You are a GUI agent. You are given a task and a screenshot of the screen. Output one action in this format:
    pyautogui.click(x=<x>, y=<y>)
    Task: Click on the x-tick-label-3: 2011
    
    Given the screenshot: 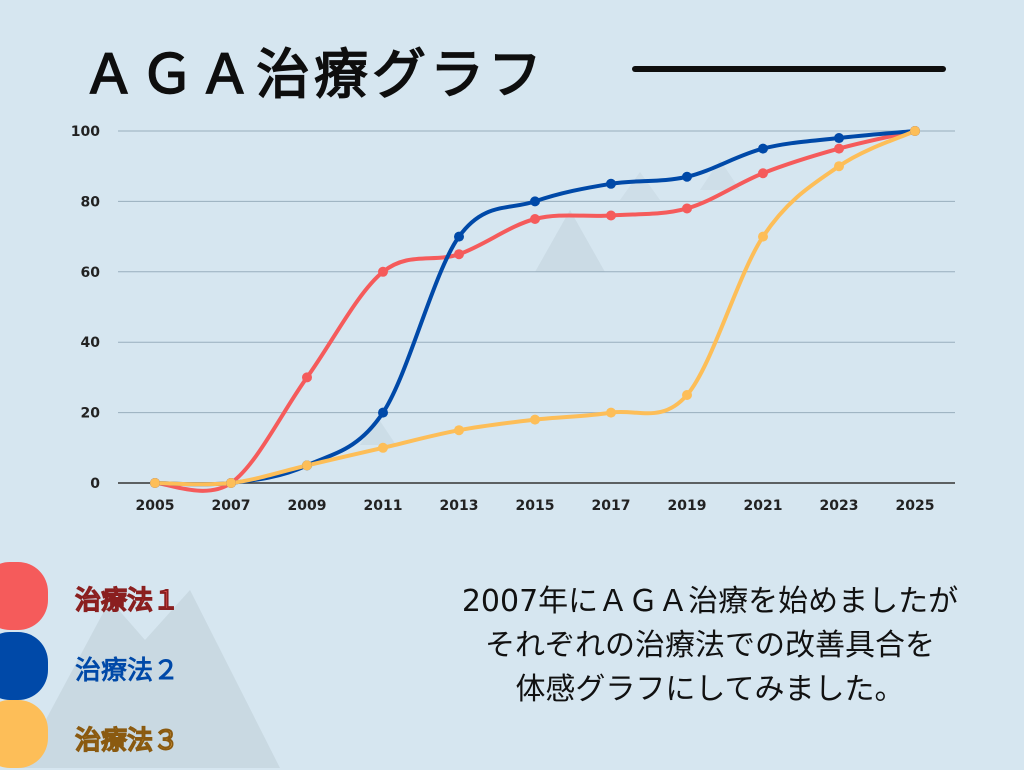 What is the action you would take?
    pyautogui.click(x=383, y=506)
    